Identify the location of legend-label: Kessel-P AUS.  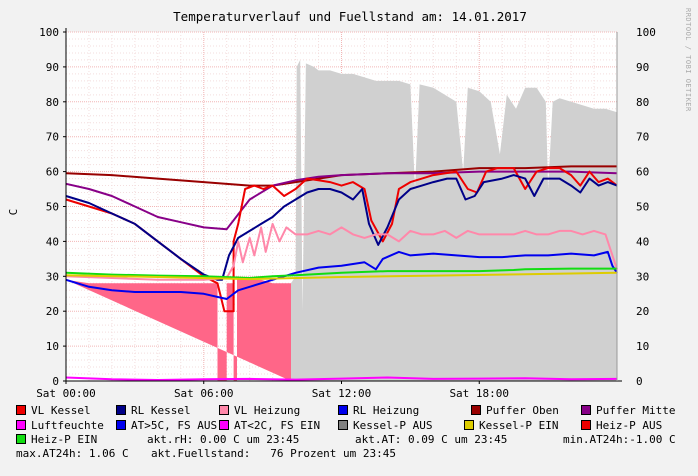
(392, 425).